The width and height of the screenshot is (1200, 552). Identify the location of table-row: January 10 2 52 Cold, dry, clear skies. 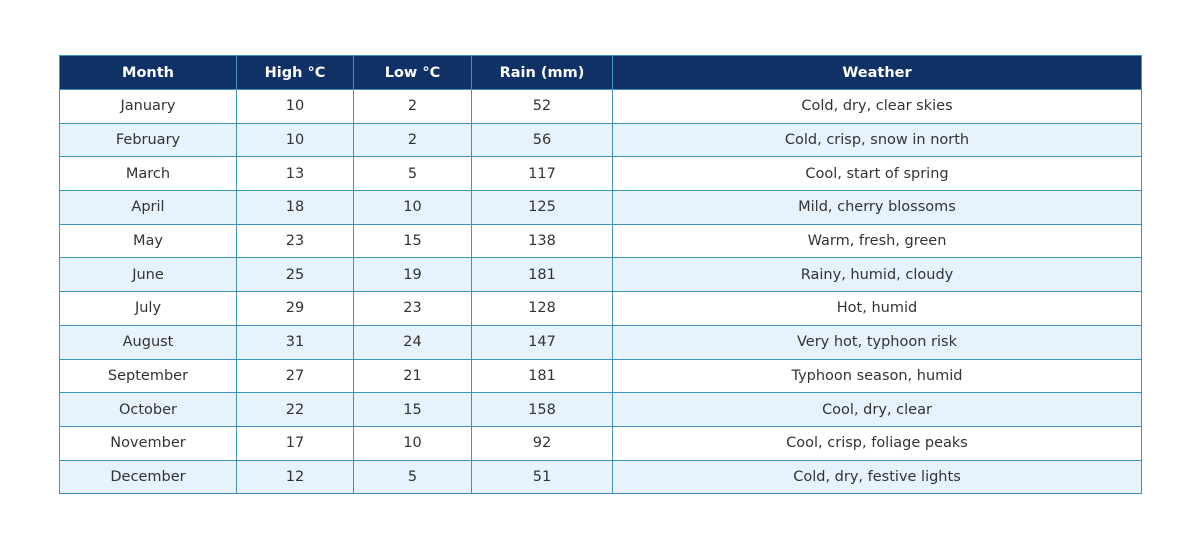
(600, 106).